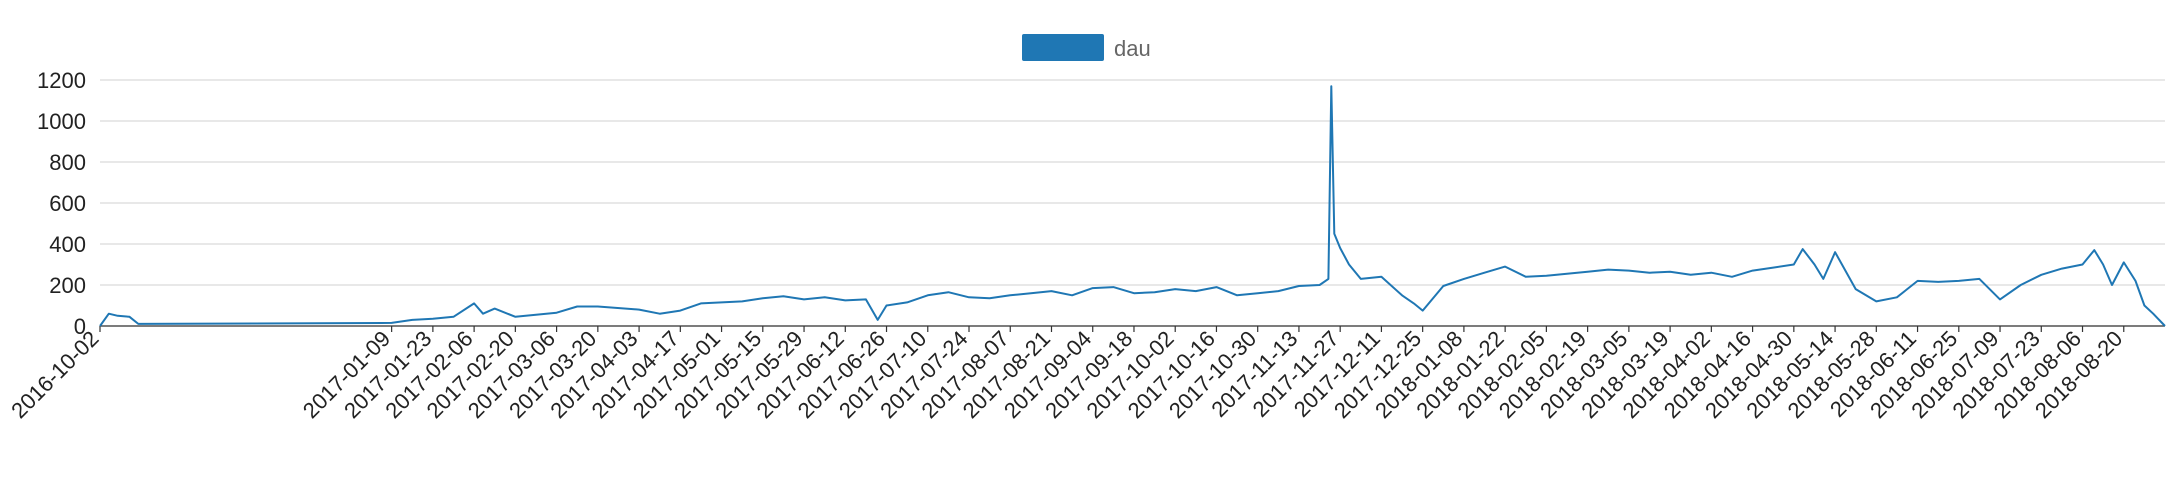  What do you see at coordinates (54, 374) in the screenshot?
I see `x-tick-label: 2016-10-02` at bounding box center [54, 374].